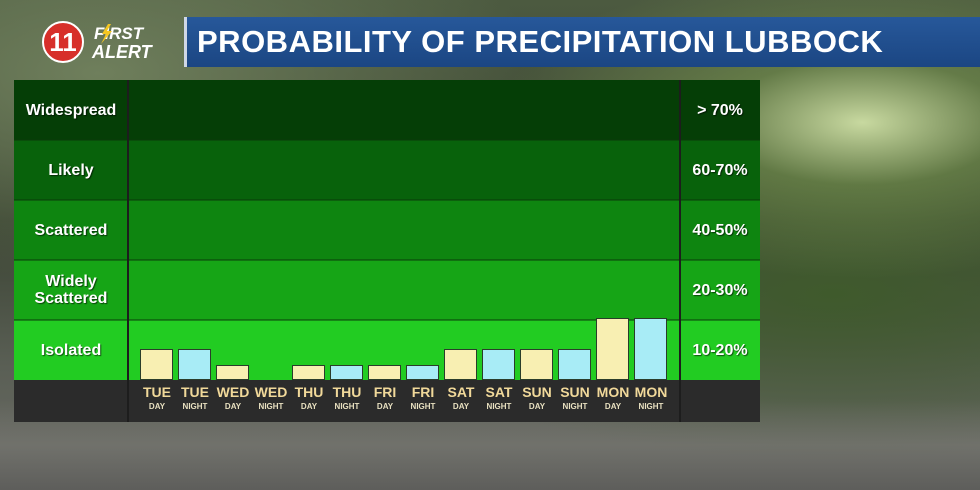 Image resolution: width=980 pixels, height=490 pixels. Describe the element at coordinates (384, 372) in the screenshot. I see `bar-fri-day` at that location.